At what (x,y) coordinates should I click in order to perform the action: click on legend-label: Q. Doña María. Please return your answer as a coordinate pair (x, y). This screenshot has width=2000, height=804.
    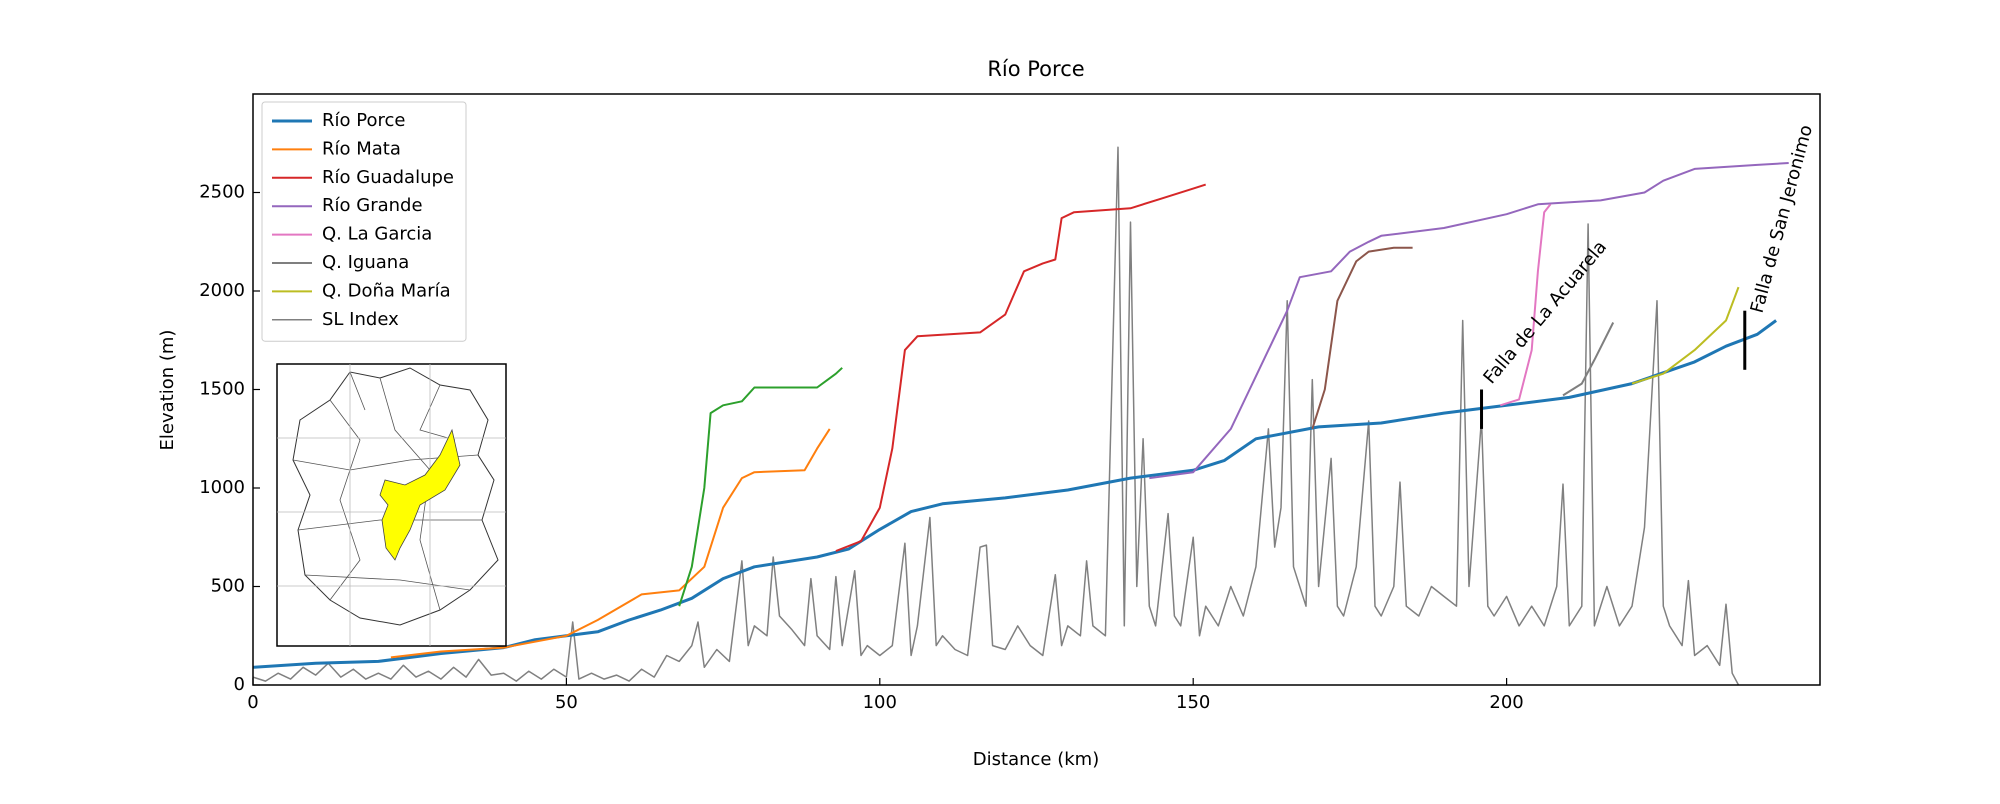
    Looking at the image, I should click on (386, 290).